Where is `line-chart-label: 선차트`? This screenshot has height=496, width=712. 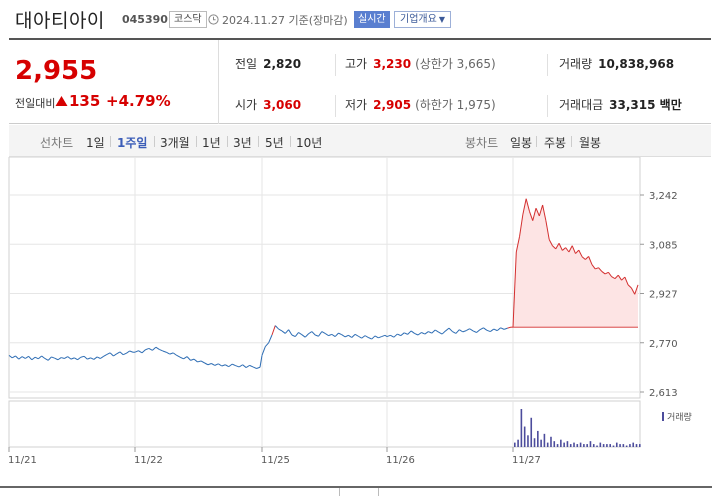 line-chart-label: 선차트 is located at coordinates (57, 143).